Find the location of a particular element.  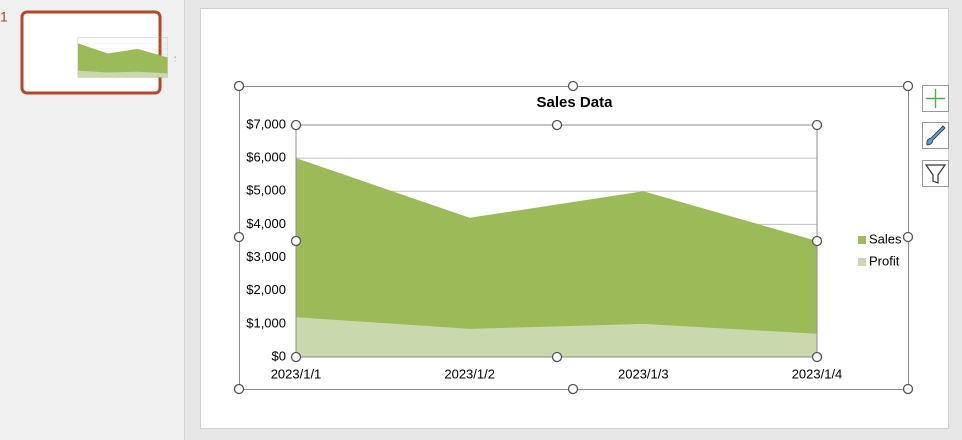

thumbnail-content is located at coordinates (126, 57).